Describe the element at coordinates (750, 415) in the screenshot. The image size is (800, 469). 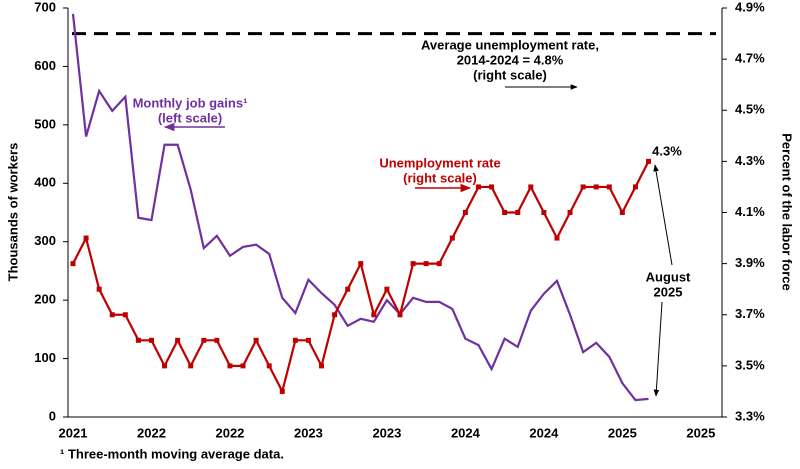
I see `y2-tick-label: 3.3%` at that location.